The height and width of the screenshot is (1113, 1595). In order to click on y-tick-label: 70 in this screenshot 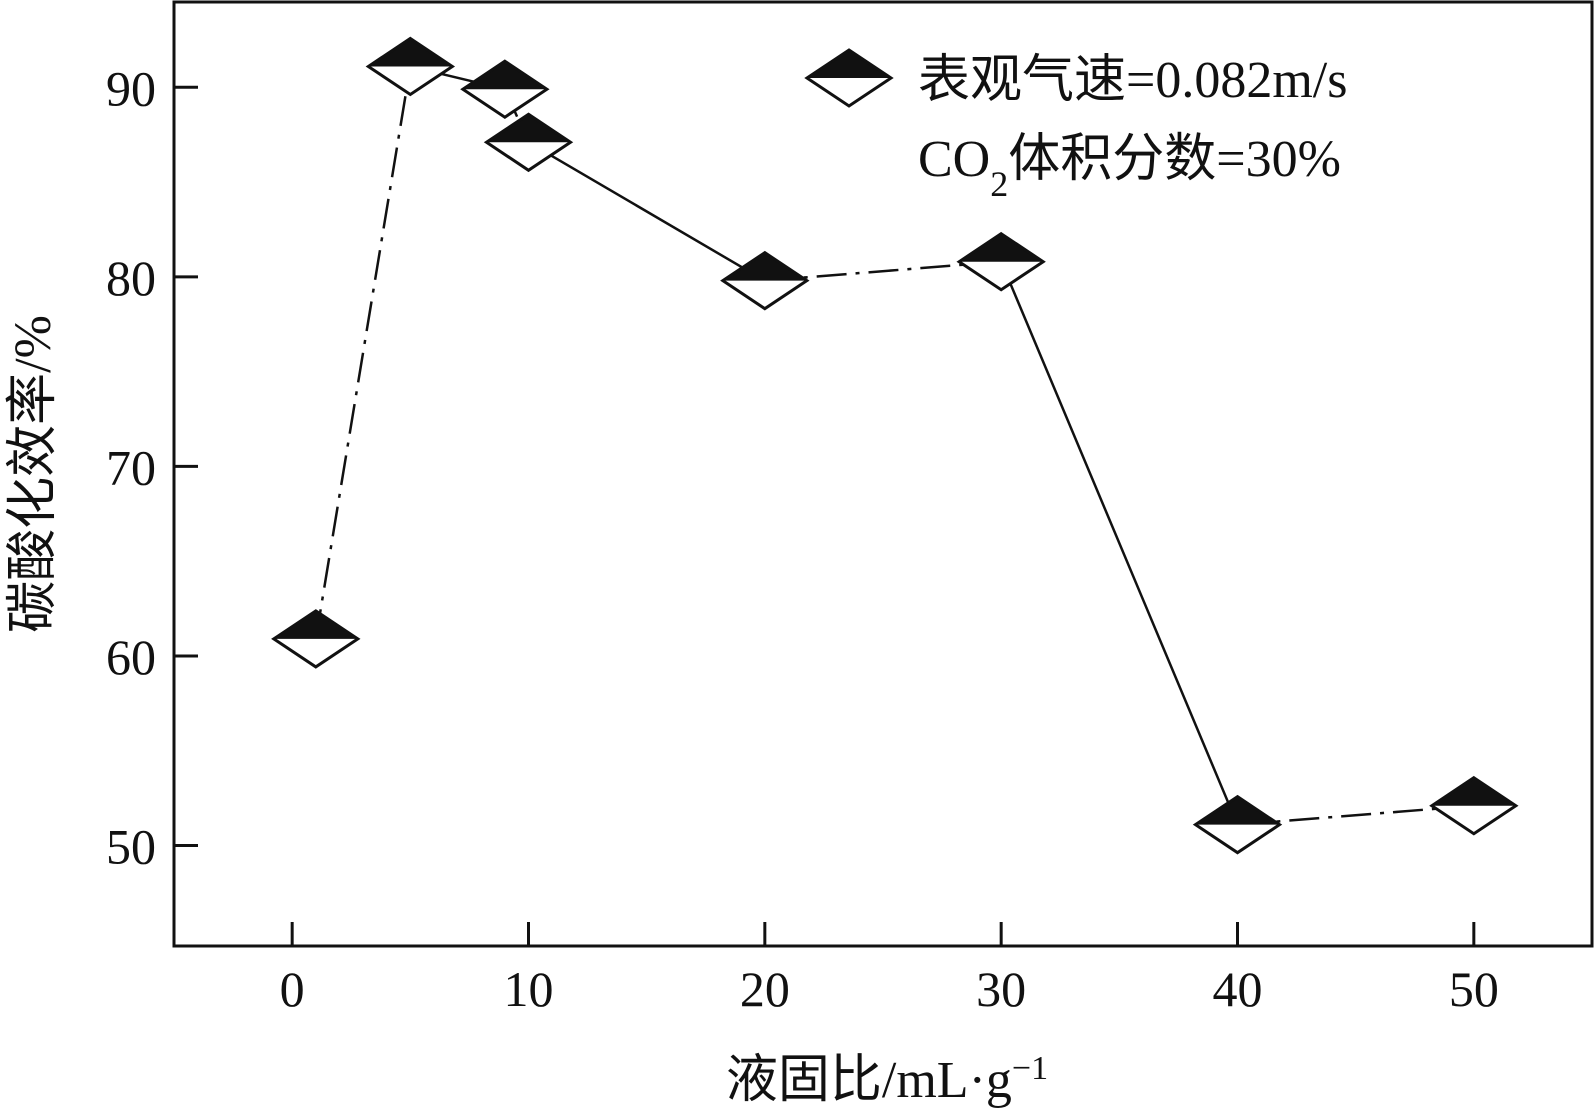, I will do `click(131, 467)`.